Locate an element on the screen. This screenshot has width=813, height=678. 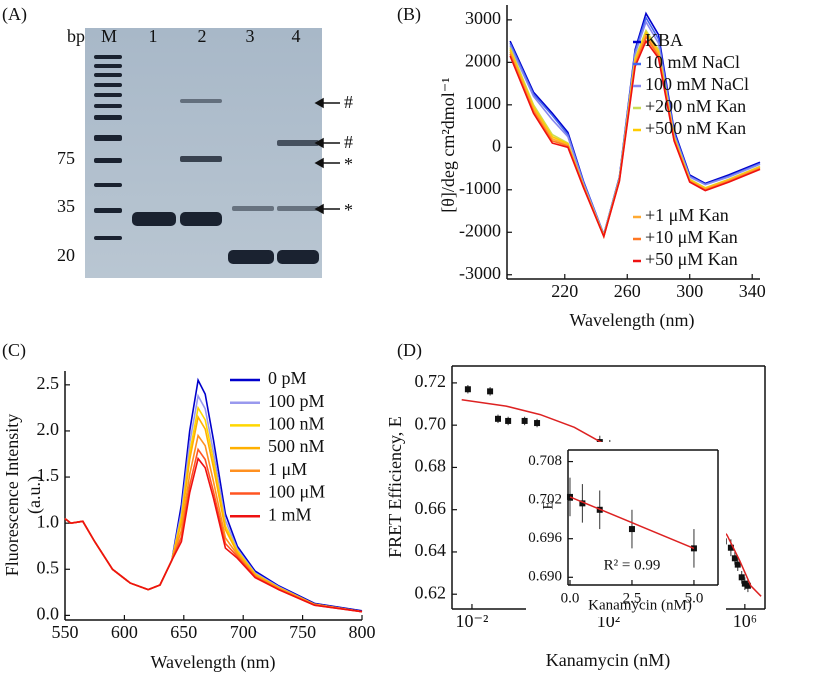
gel-image is located at coordinates (203, 153).